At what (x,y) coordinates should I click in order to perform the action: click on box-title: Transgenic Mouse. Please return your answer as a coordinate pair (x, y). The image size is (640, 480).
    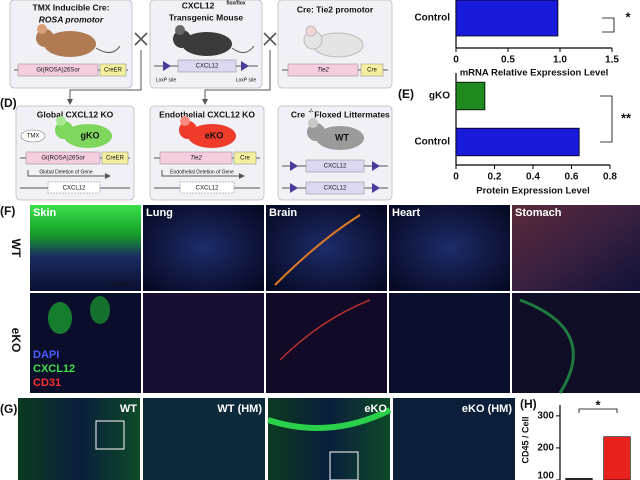
    Looking at the image, I should click on (206, 17).